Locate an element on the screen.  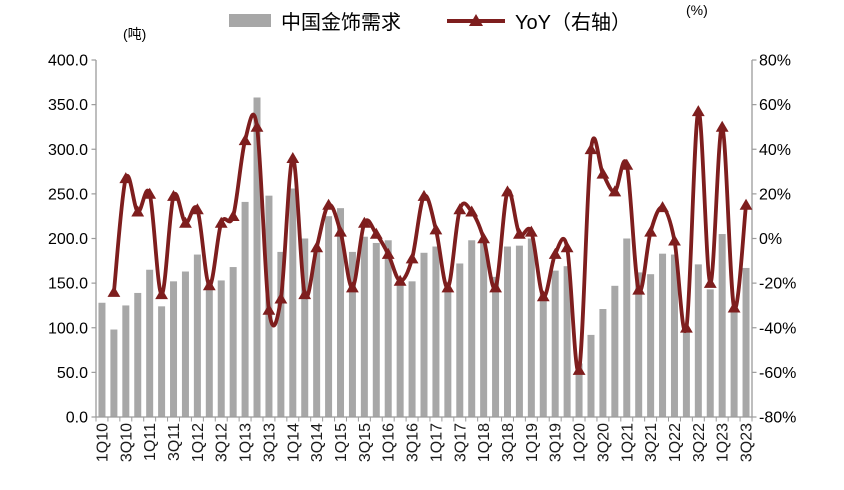
bar-2Q22 is located at coordinates (686, 374).